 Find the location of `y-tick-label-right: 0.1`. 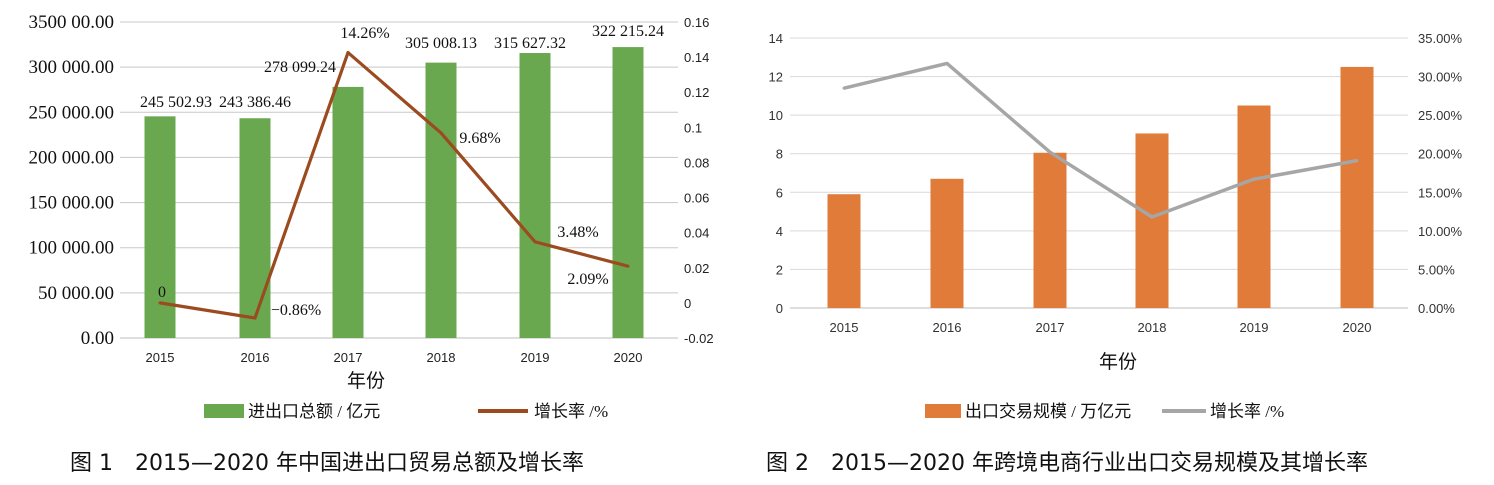

y-tick-label-right: 0.1 is located at coordinates (693, 127).